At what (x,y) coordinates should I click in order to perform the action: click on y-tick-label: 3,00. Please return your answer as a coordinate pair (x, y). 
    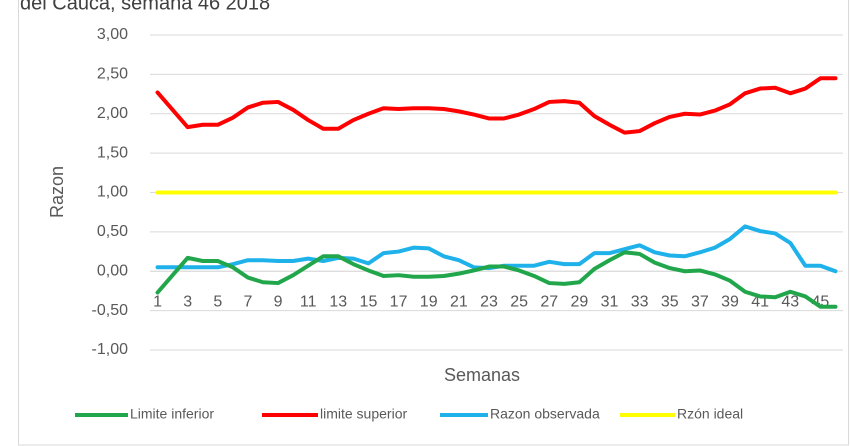
    Looking at the image, I should click on (112, 34).